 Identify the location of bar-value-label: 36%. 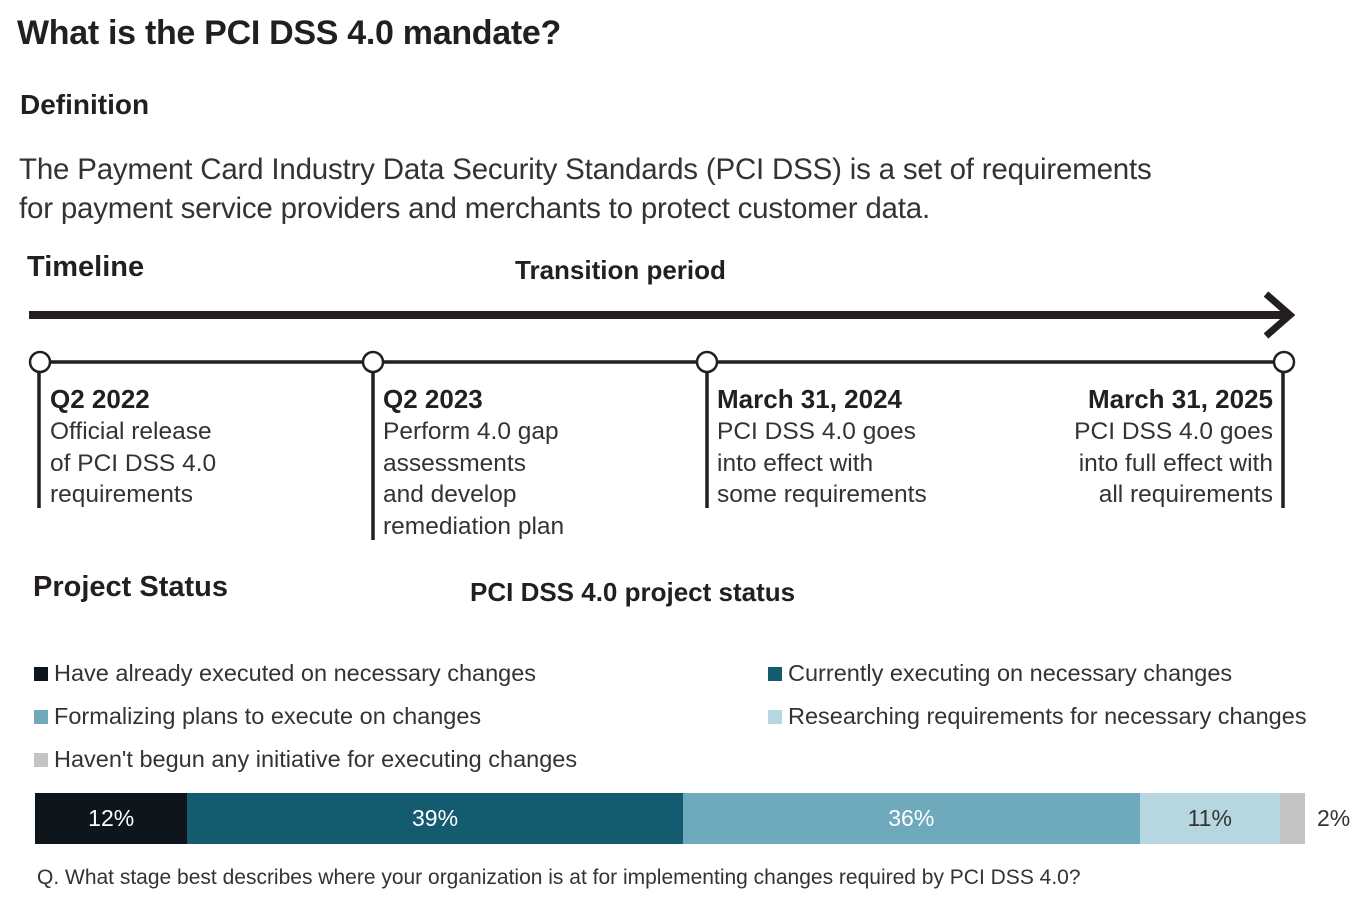
(911, 818).